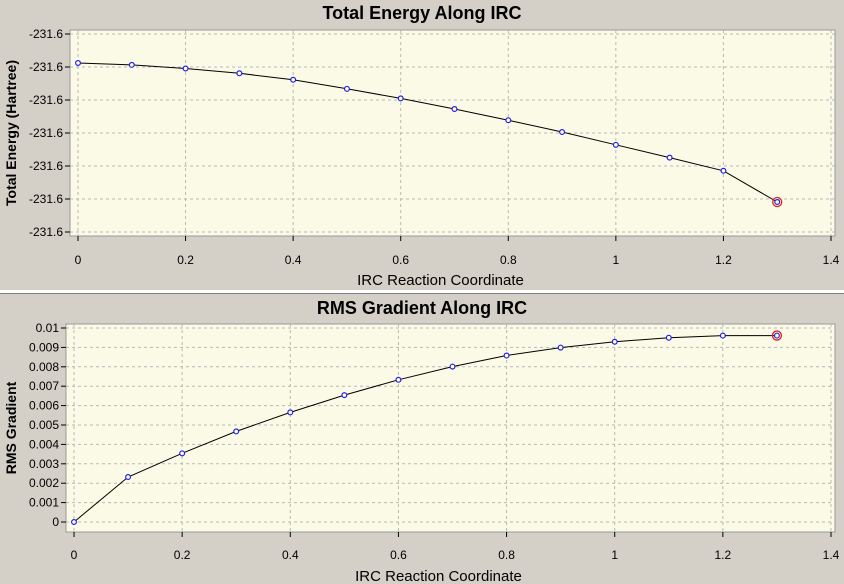 The width and height of the screenshot is (844, 584). I want to click on panel-divider, so click(422, 292).